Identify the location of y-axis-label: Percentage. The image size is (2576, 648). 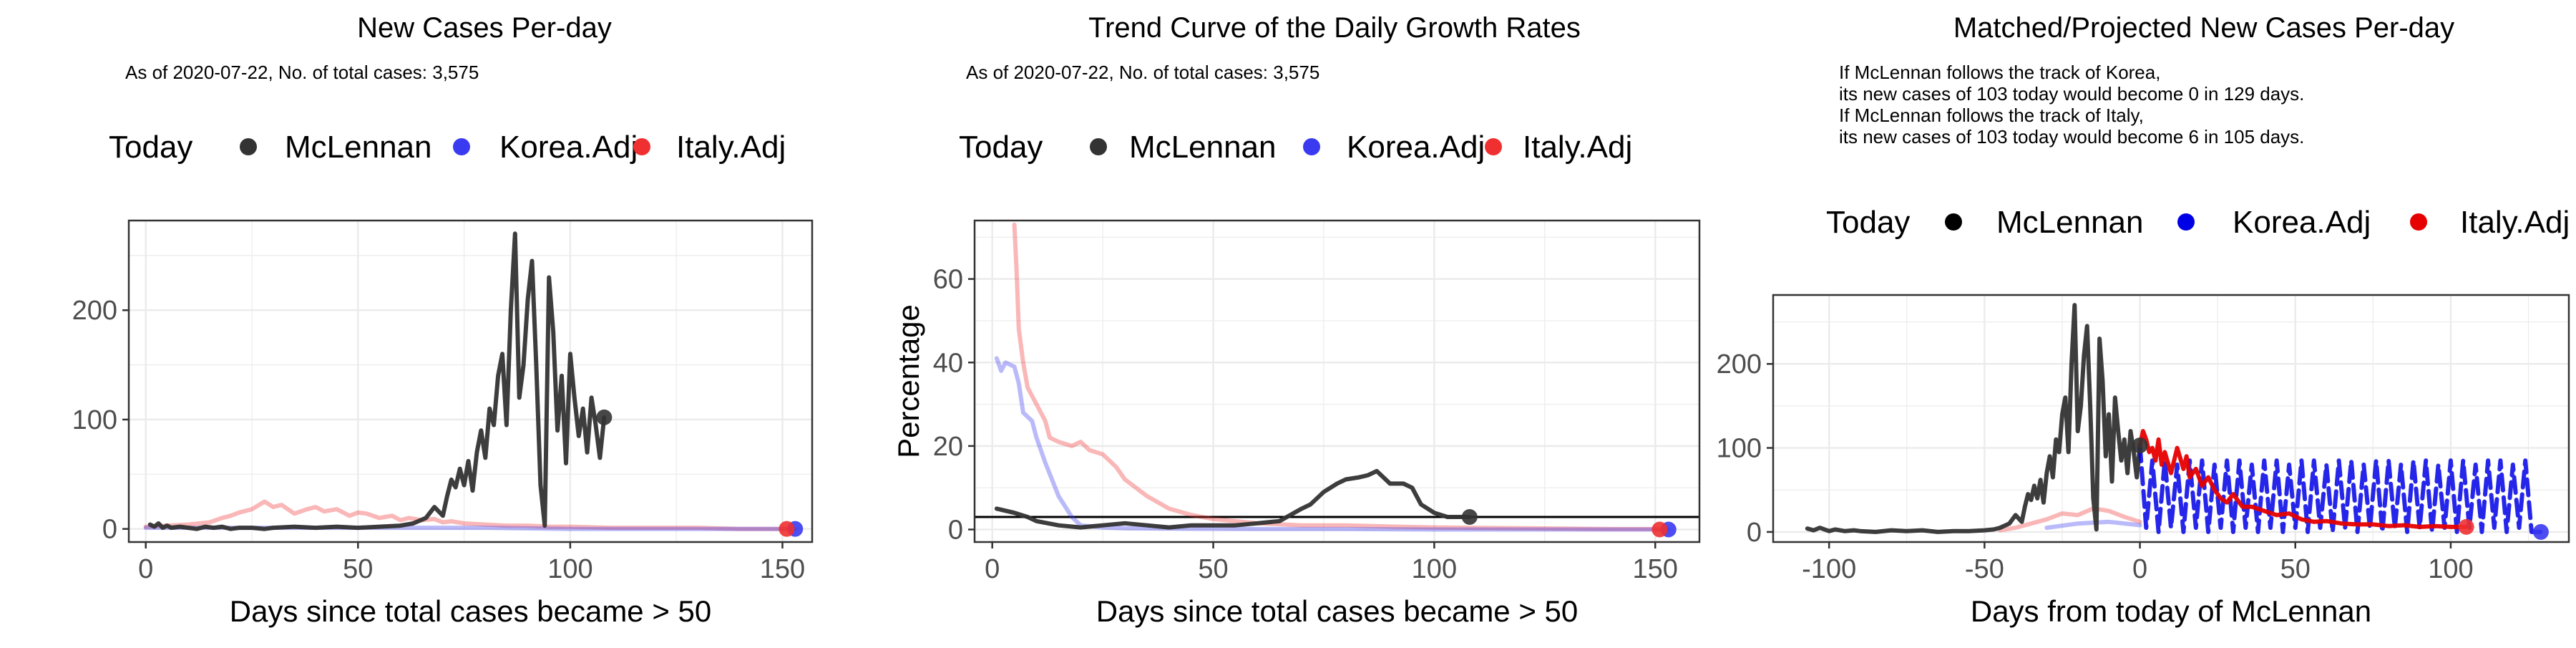
(908, 381).